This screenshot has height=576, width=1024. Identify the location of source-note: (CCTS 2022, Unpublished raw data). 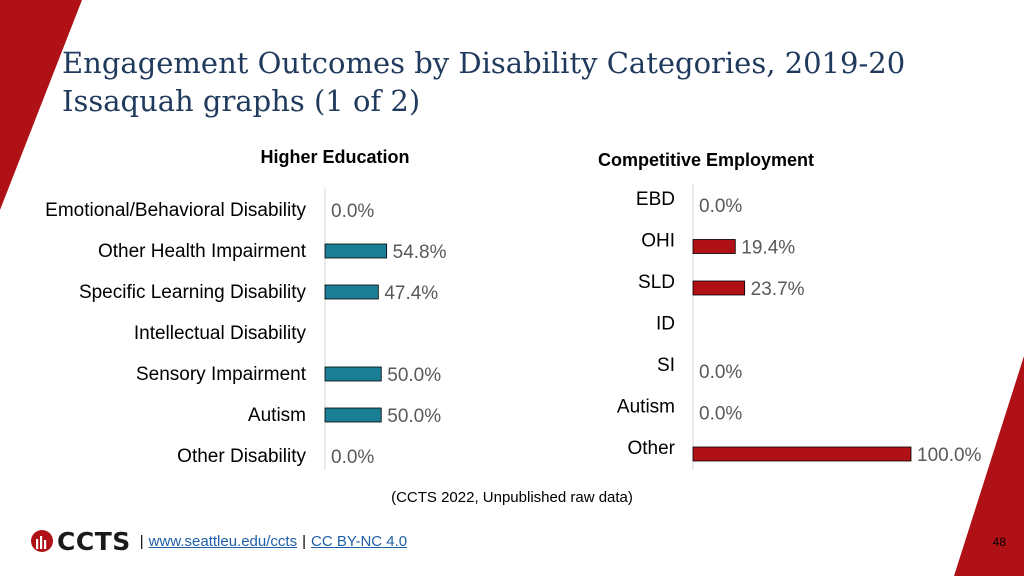
(512, 497).